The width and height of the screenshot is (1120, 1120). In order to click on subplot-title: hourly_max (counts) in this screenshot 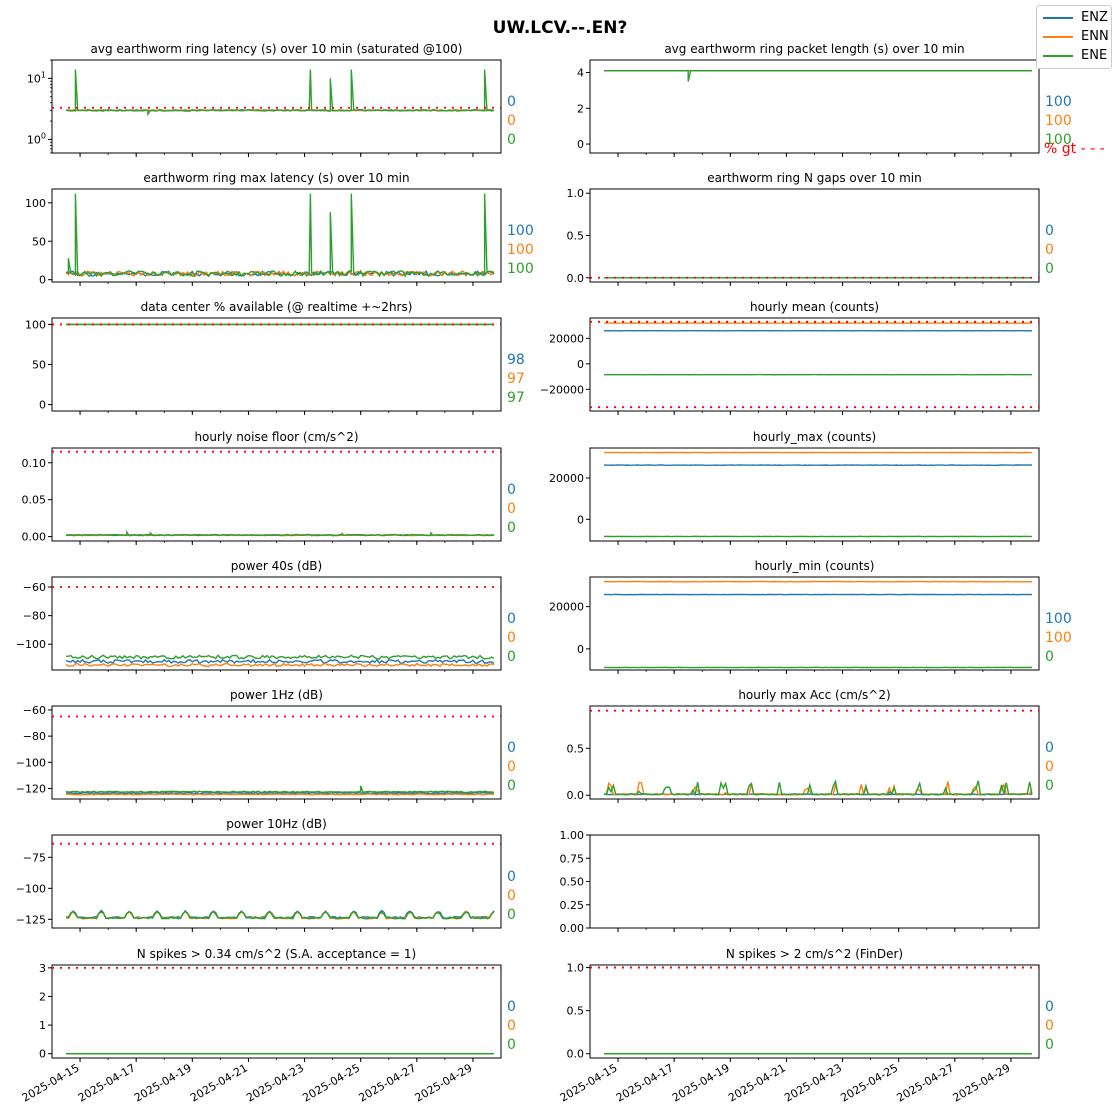, I will do `click(814, 437)`.